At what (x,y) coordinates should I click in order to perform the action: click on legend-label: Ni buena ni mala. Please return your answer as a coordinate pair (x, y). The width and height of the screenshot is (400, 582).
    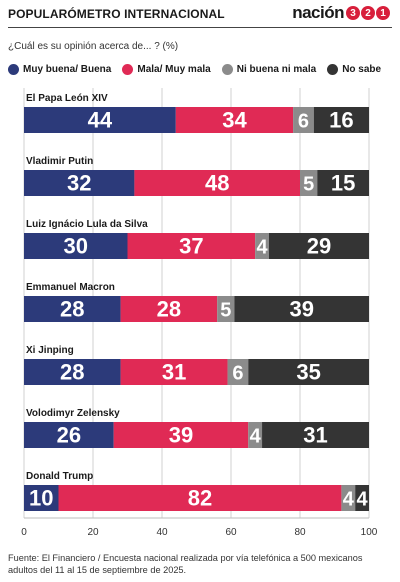
    Looking at the image, I should click on (276, 69).